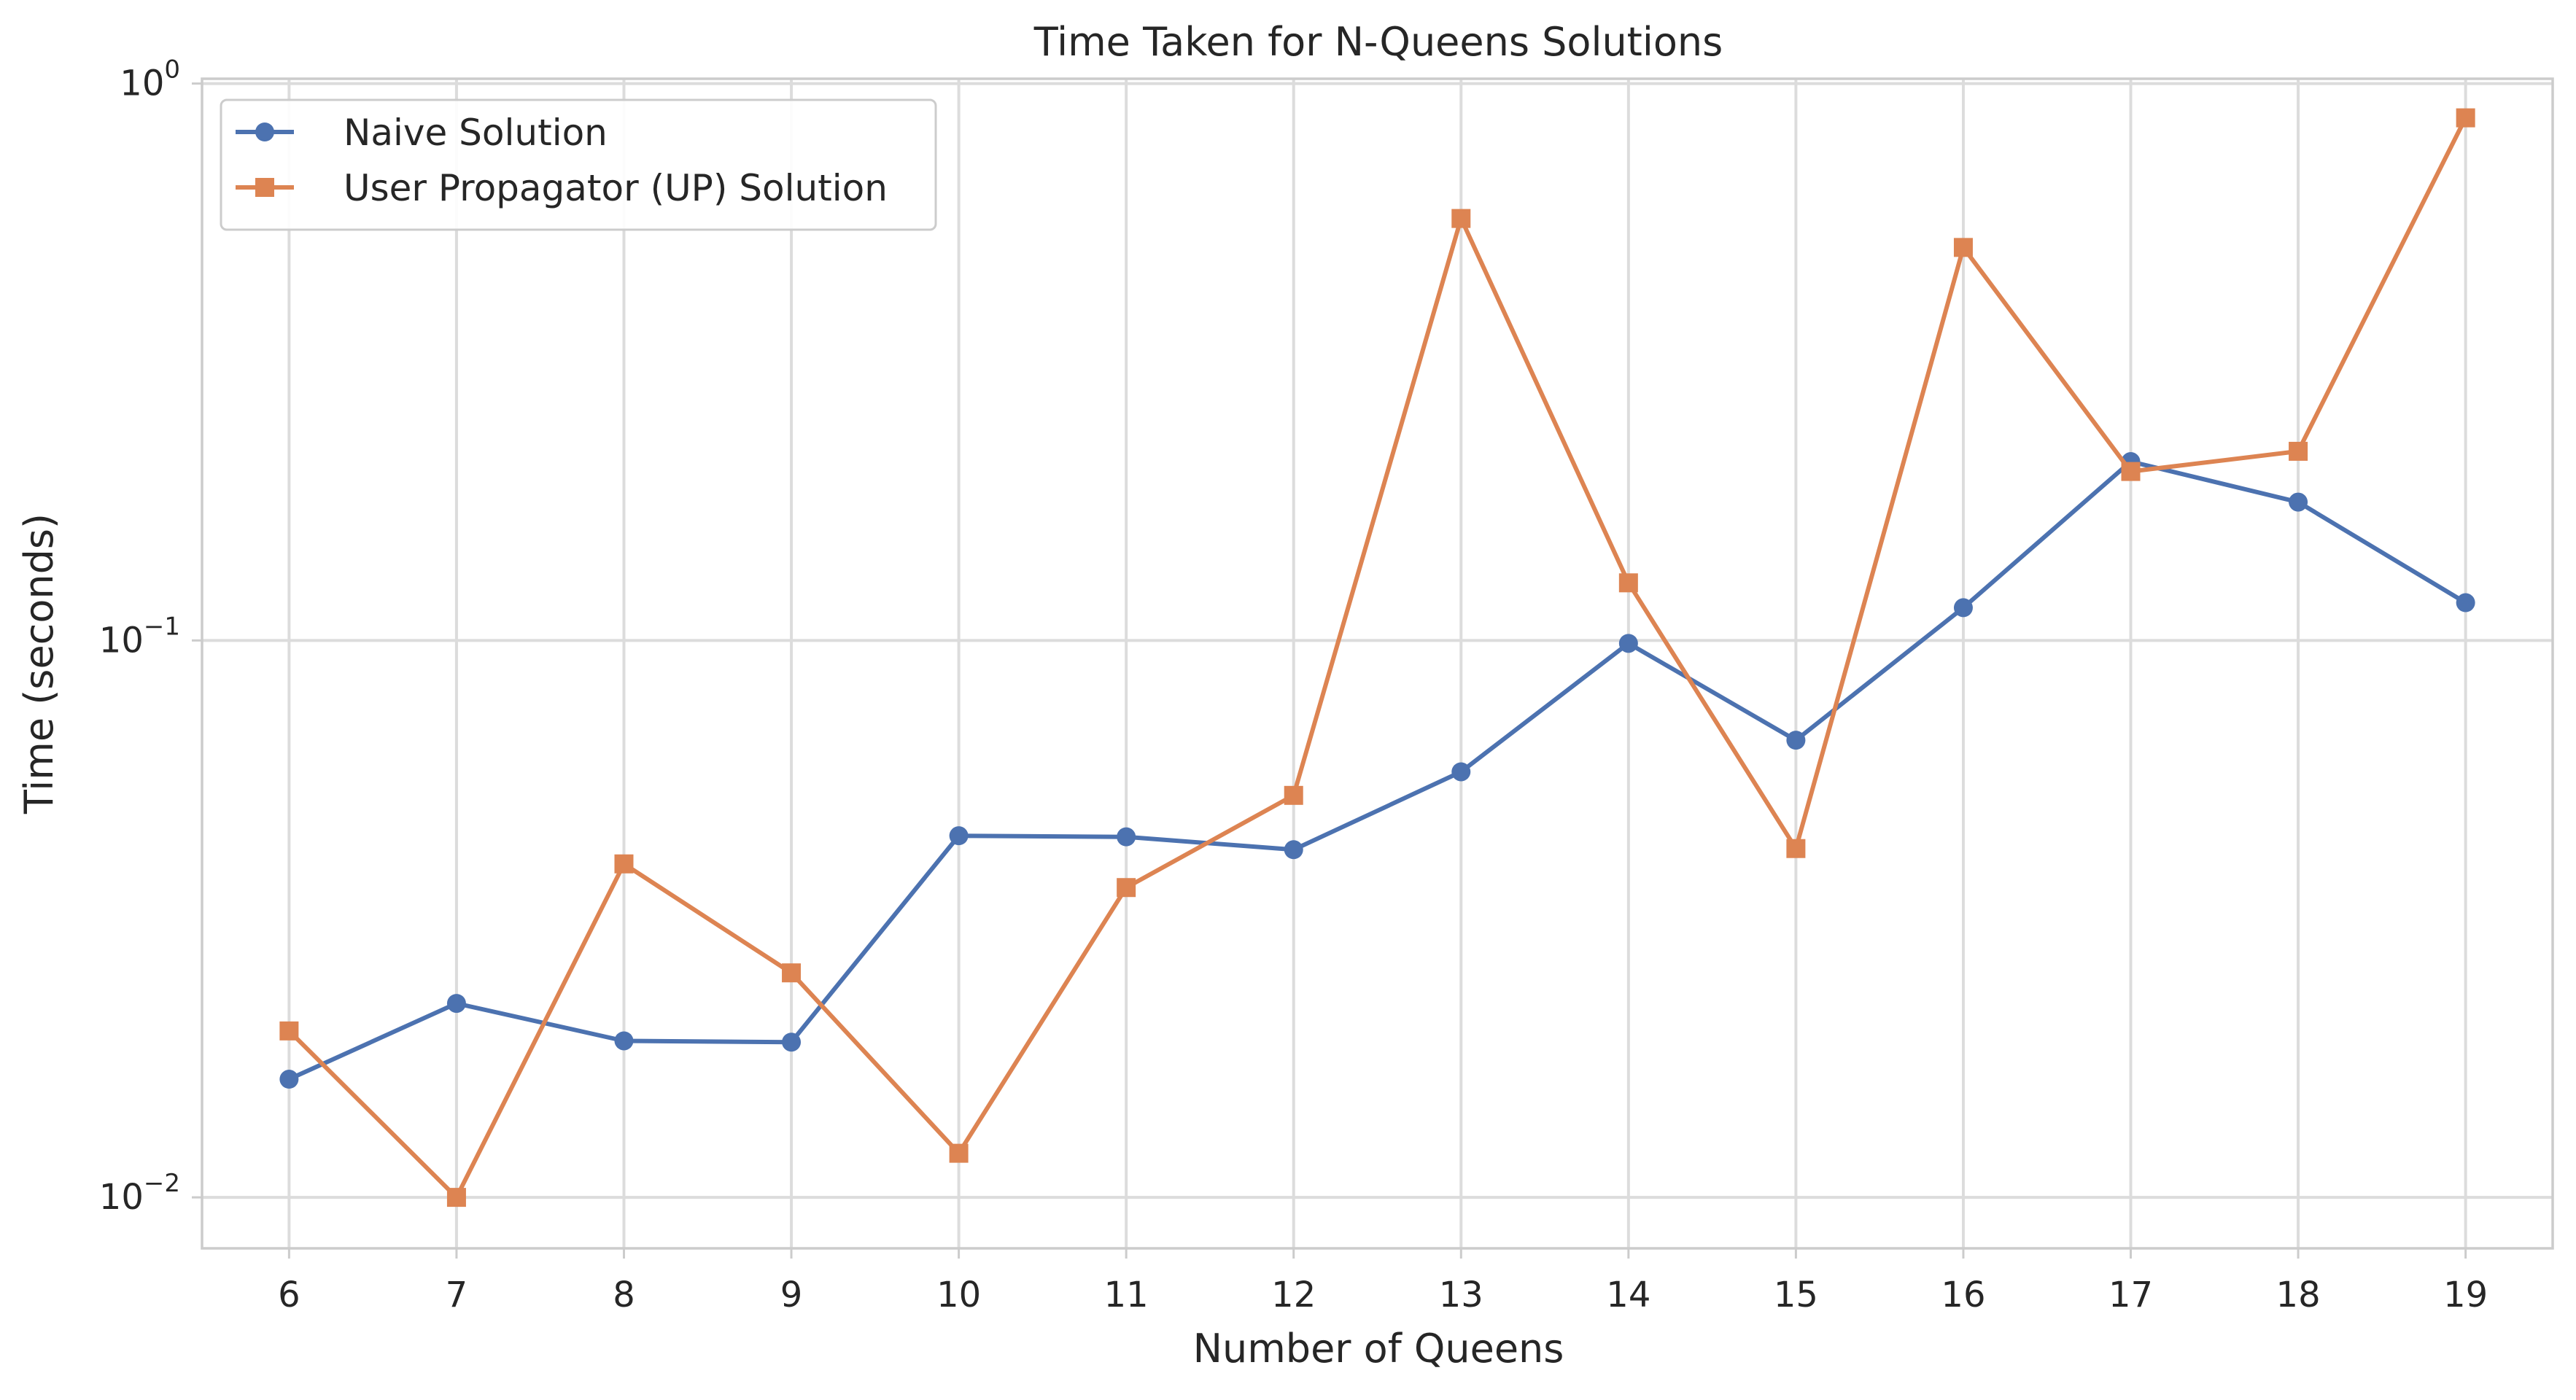 The width and height of the screenshot is (2576, 1400). What do you see at coordinates (616, 188) in the screenshot?
I see `legend-label: User Propagator (UP) Solution` at bounding box center [616, 188].